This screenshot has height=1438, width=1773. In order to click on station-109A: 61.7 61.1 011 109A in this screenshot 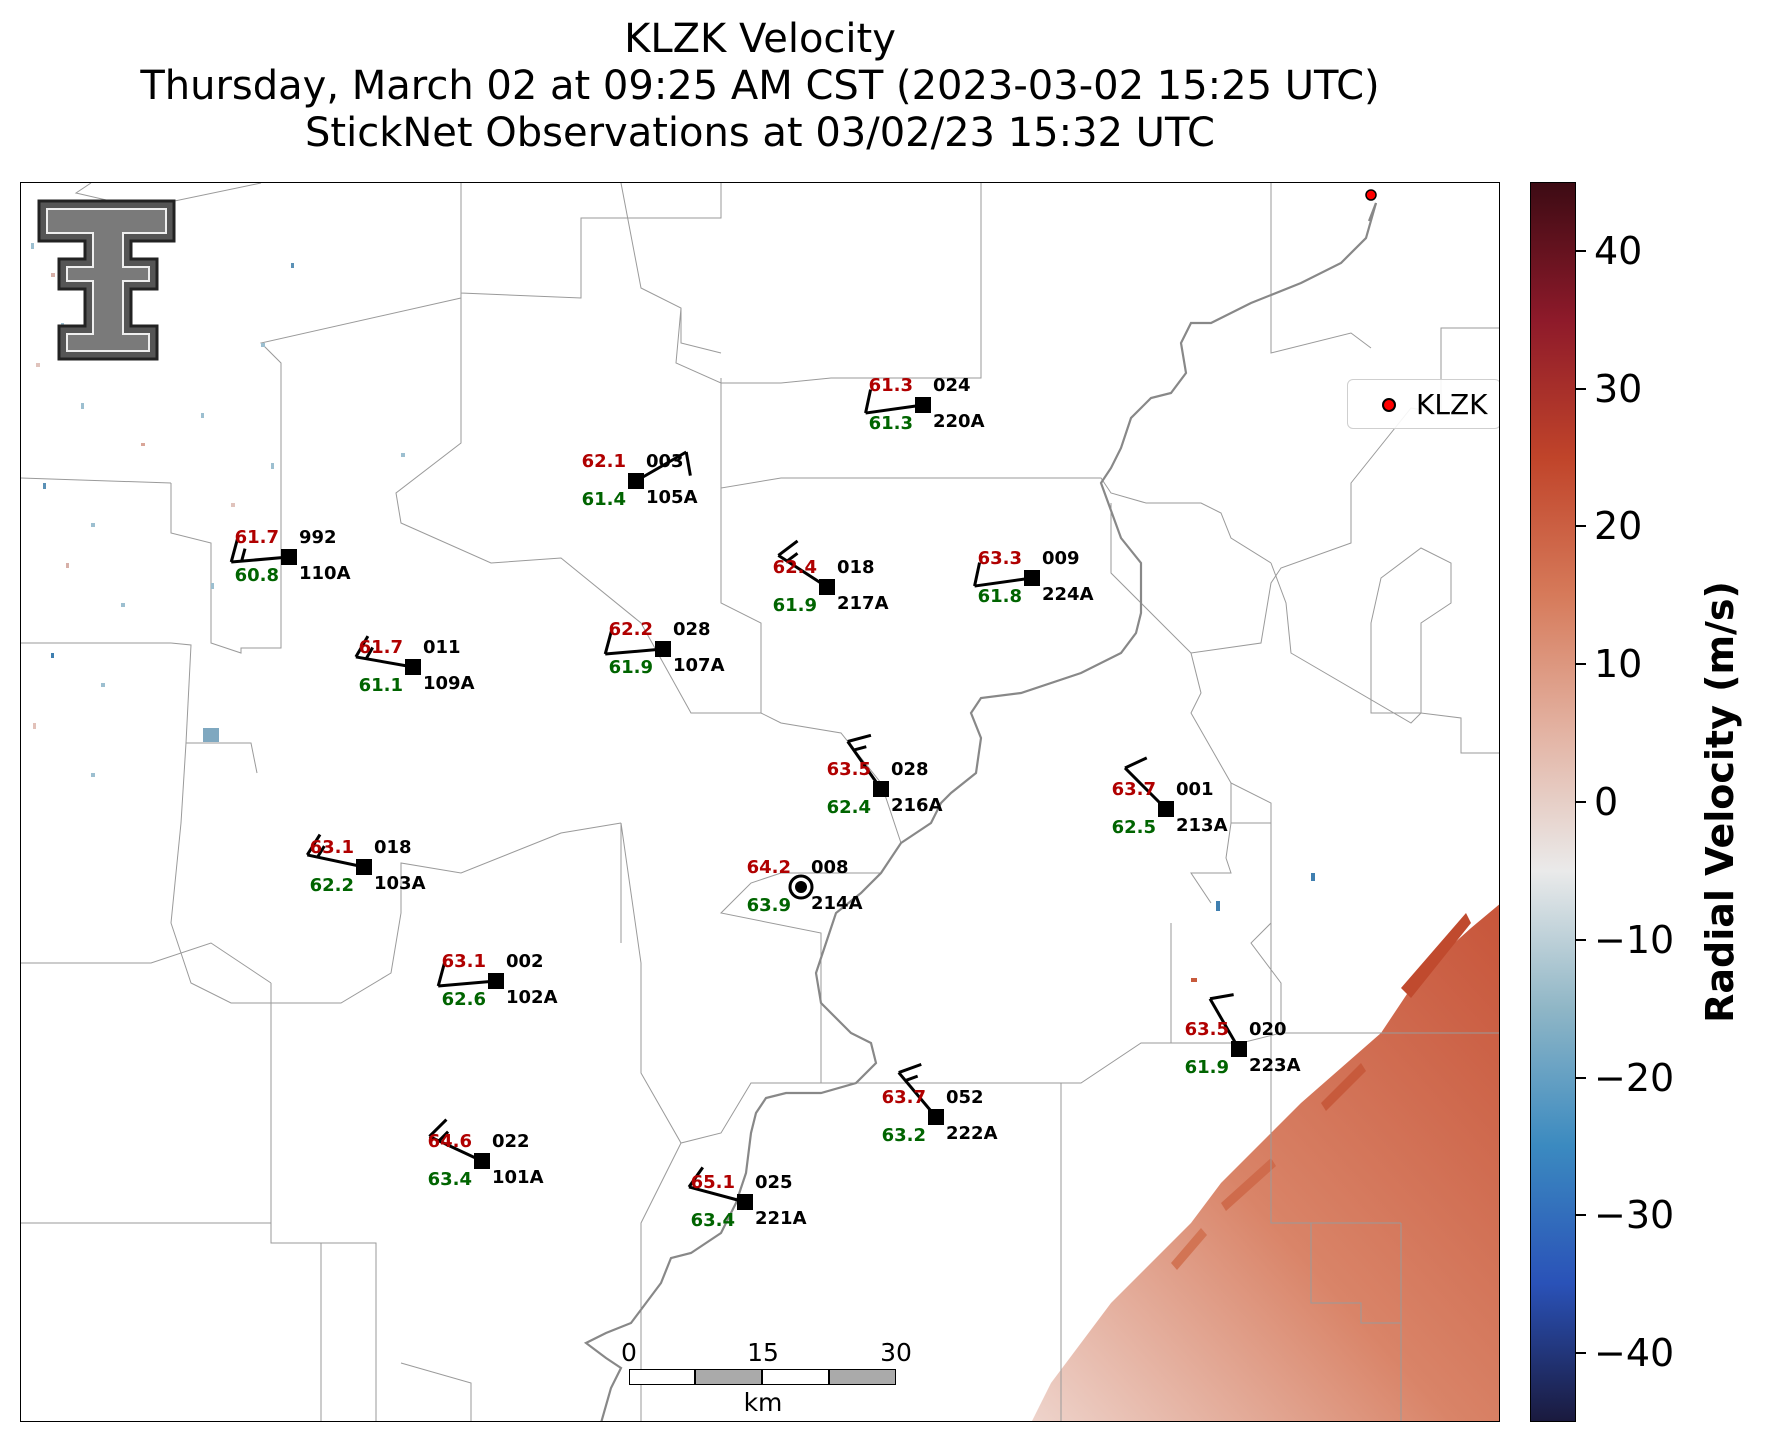, I will do `click(414, 665)`.